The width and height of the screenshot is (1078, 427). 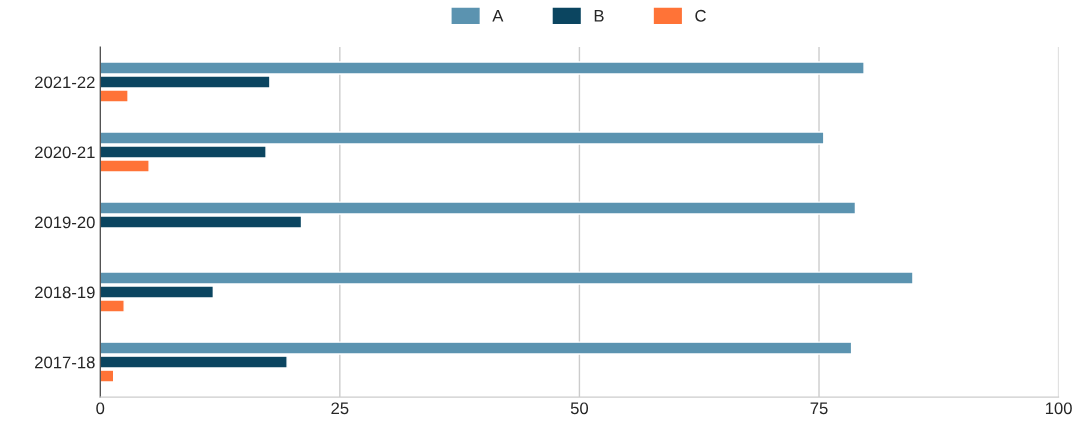 What do you see at coordinates (599, 16) in the screenshot?
I see `legend-label: B` at bounding box center [599, 16].